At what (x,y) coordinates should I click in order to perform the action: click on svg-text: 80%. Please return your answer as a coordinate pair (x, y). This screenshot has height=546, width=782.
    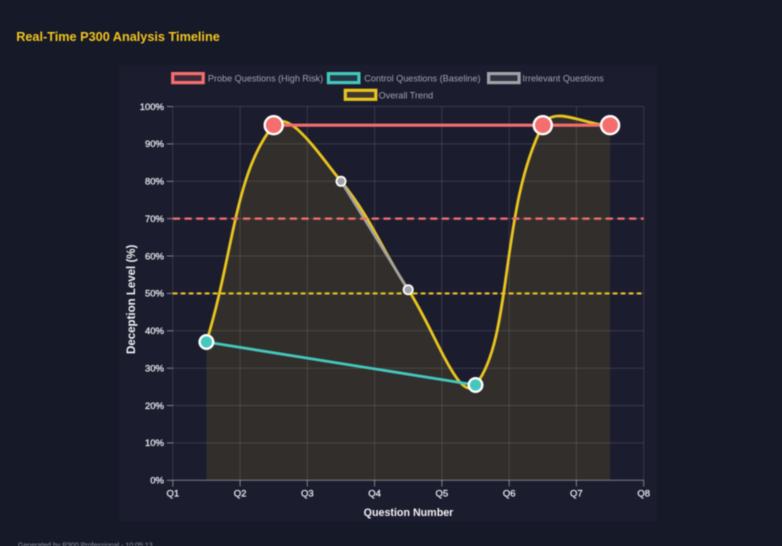
    Looking at the image, I should click on (155, 182).